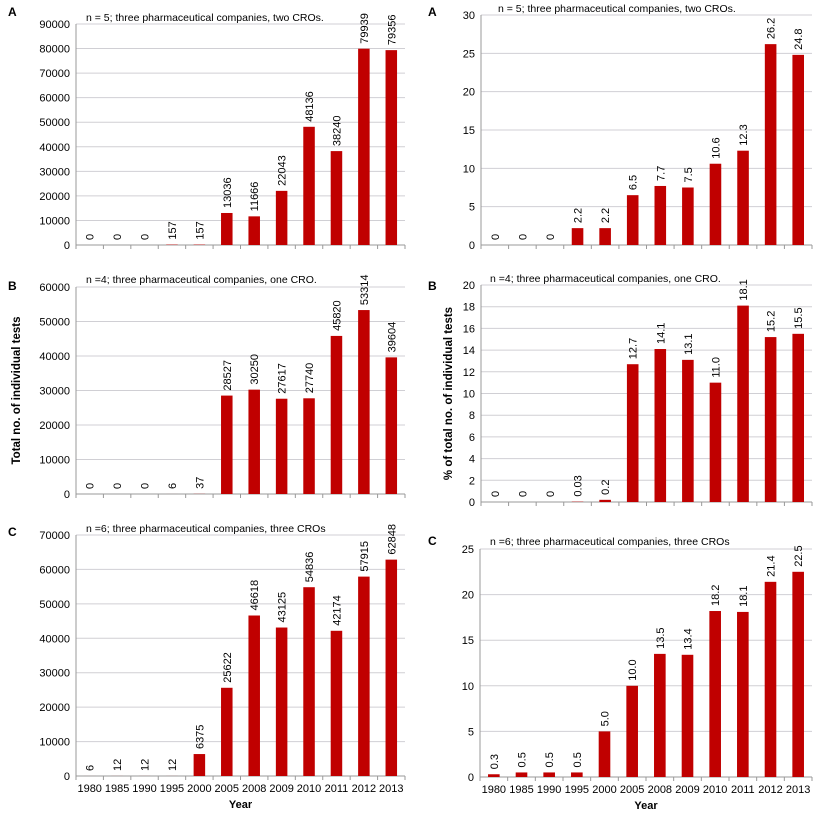  What do you see at coordinates (54, 743) in the screenshot?
I see `y-tick-label: 10000` at bounding box center [54, 743].